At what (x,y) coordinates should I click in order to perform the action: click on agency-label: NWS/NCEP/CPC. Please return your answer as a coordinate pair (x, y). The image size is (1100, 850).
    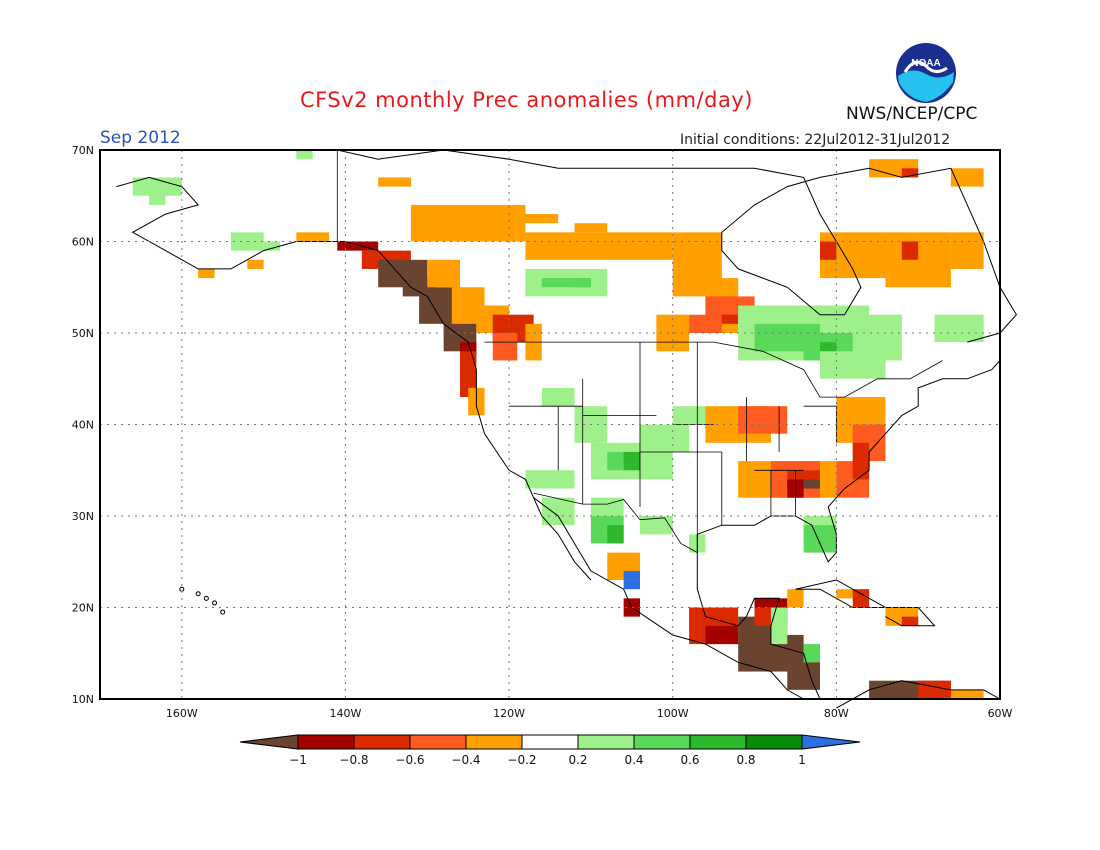
    Looking at the image, I should click on (912, 114).